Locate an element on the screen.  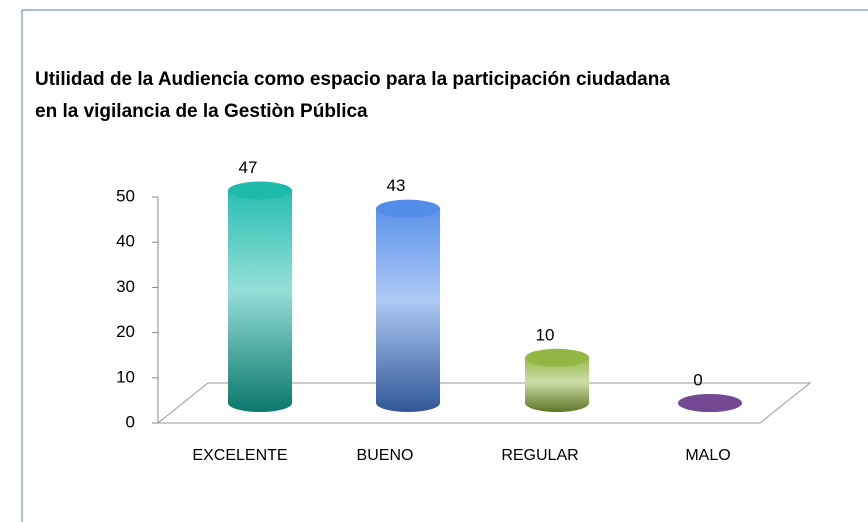
value-label: 47 is located at coordinates (248, 167).